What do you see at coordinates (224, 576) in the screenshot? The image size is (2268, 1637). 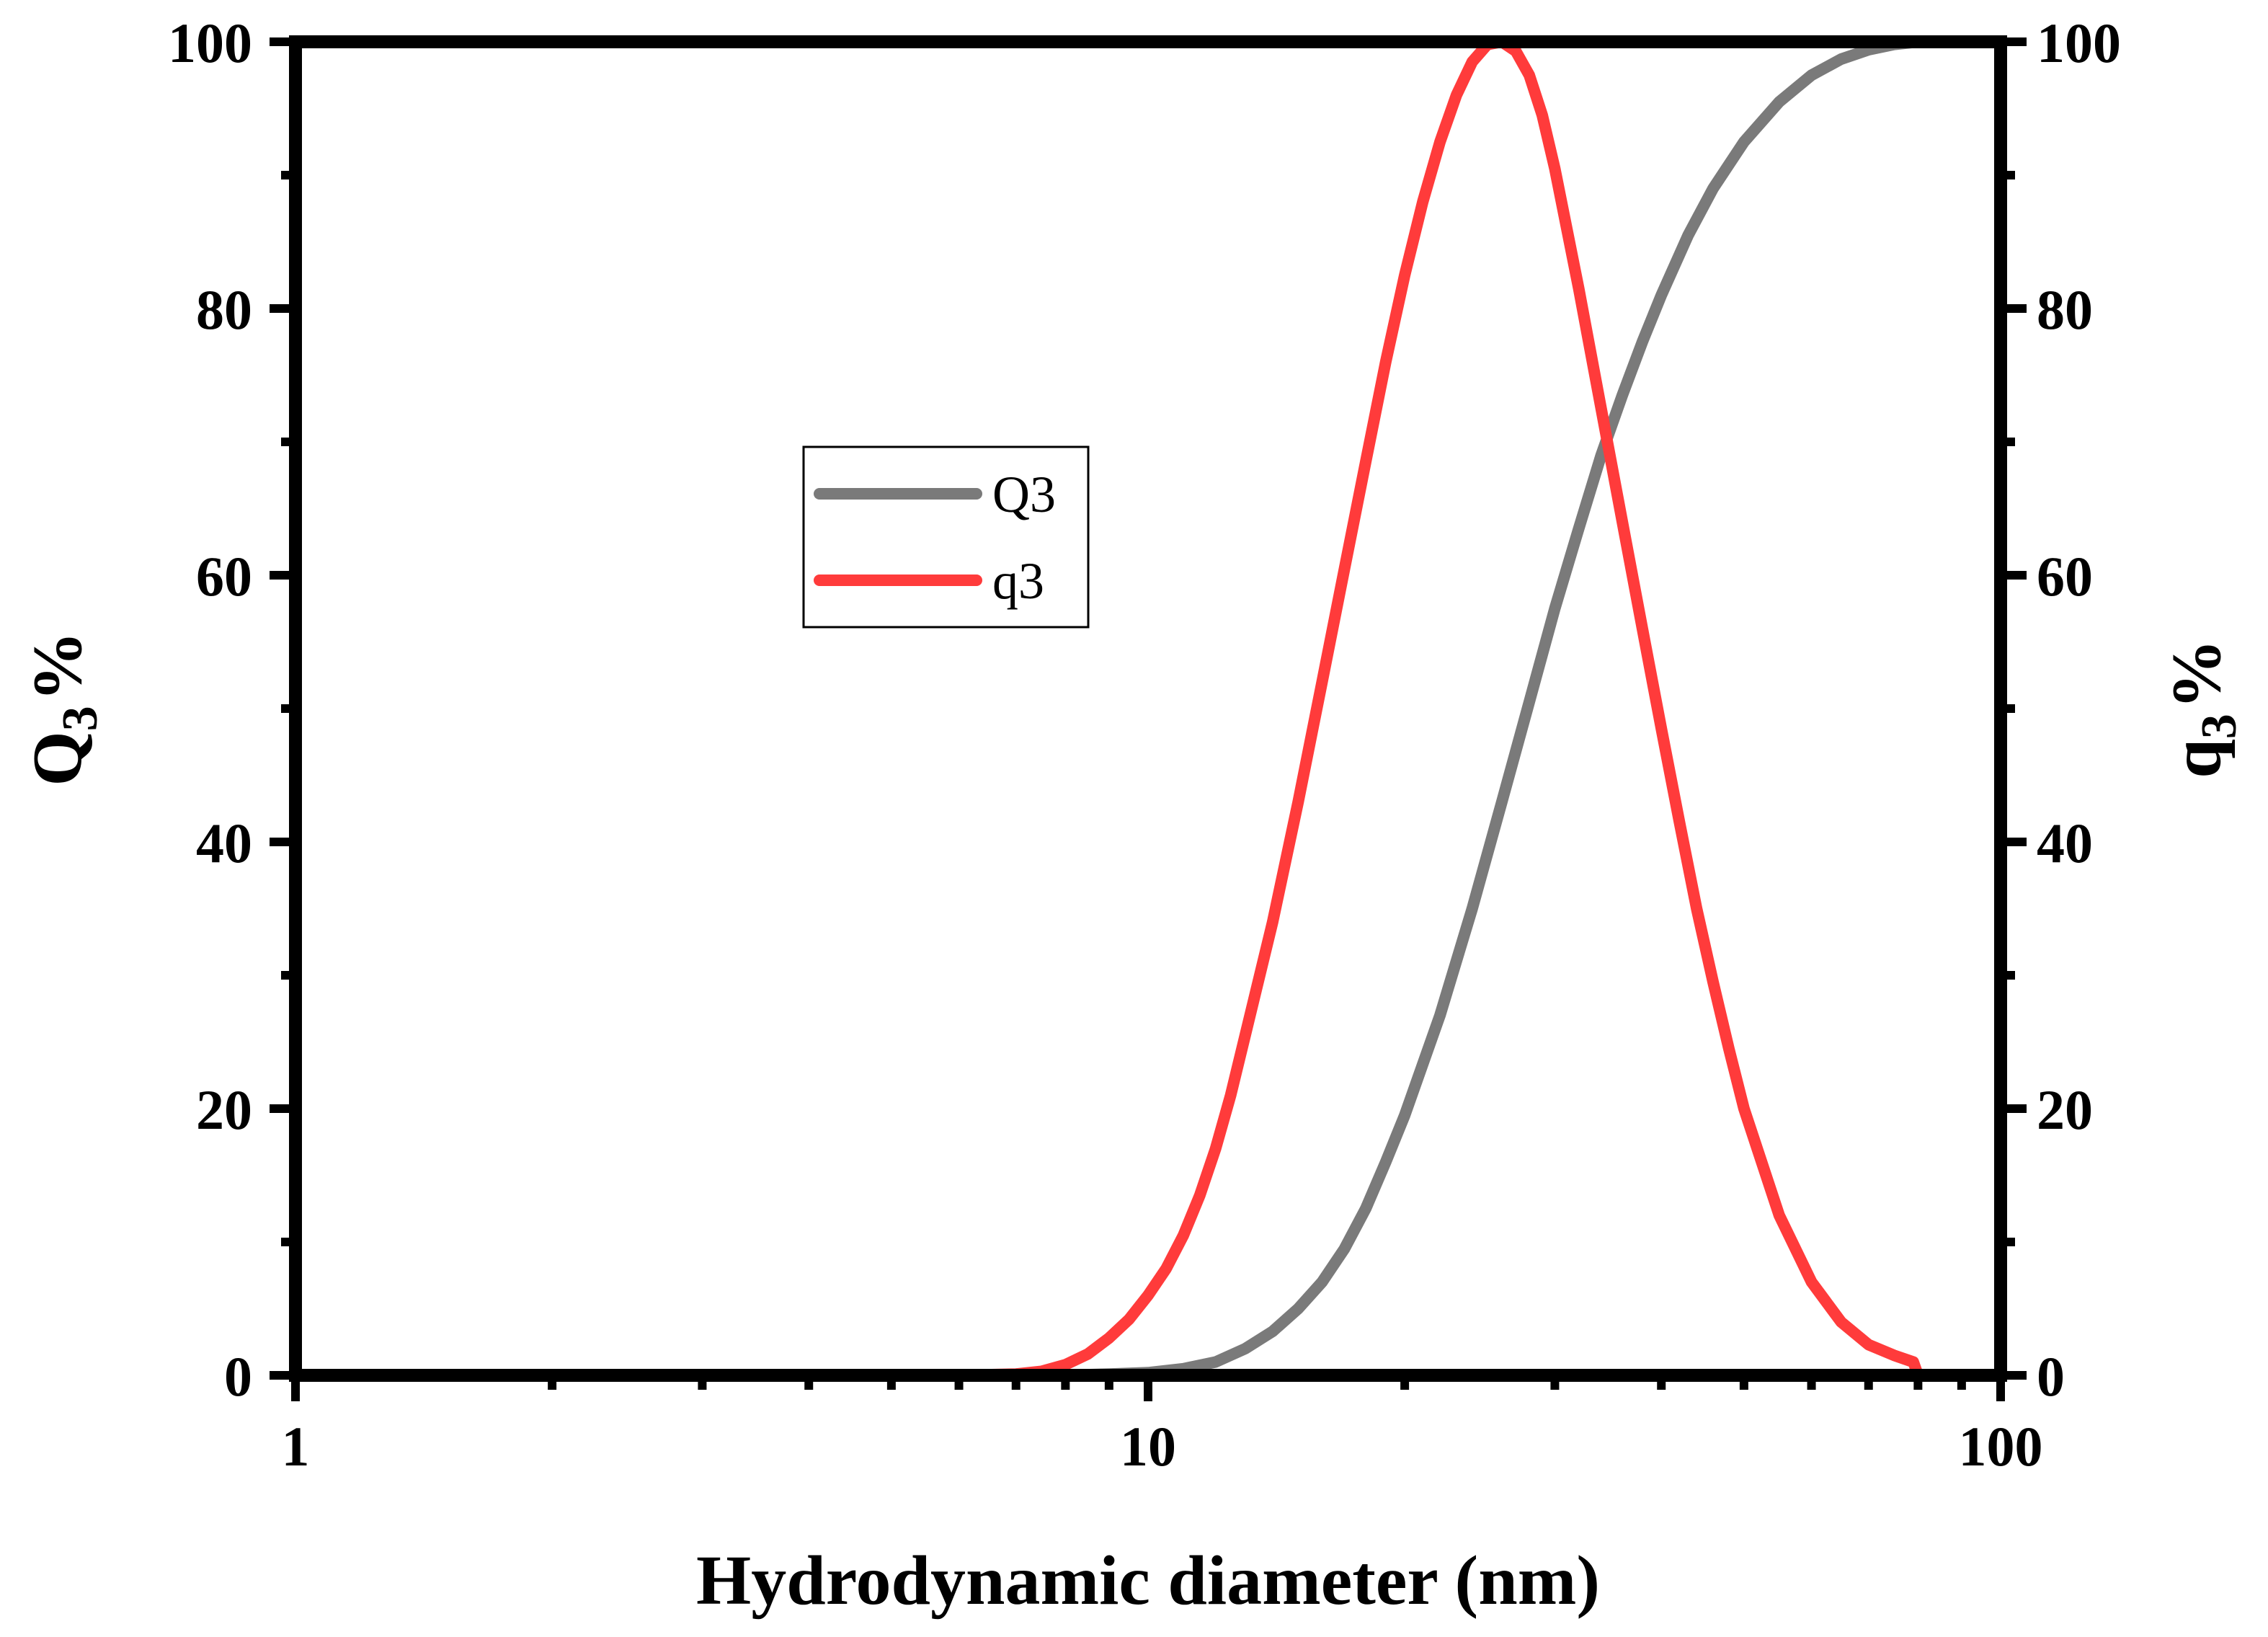 I see `y-left-tick-label: 60` at bounding box center [224, 576].